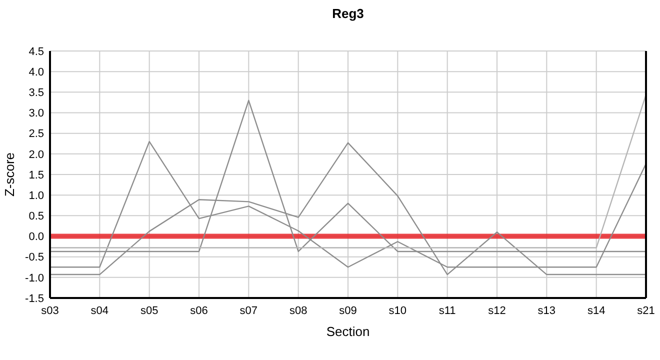 The width and height of the screenshot is (660, 360). What do you see at coordinates (547, 311) in the screenshot?
I see `x-tick-label: s13` at bounding box center [547, 311].